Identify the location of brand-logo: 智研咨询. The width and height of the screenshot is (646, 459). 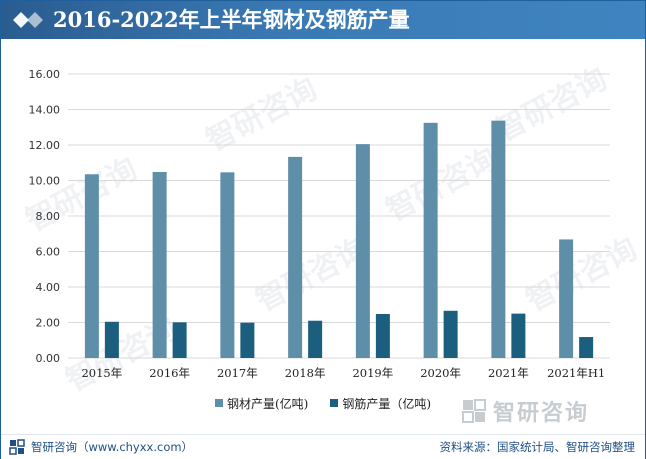
(525, 411).